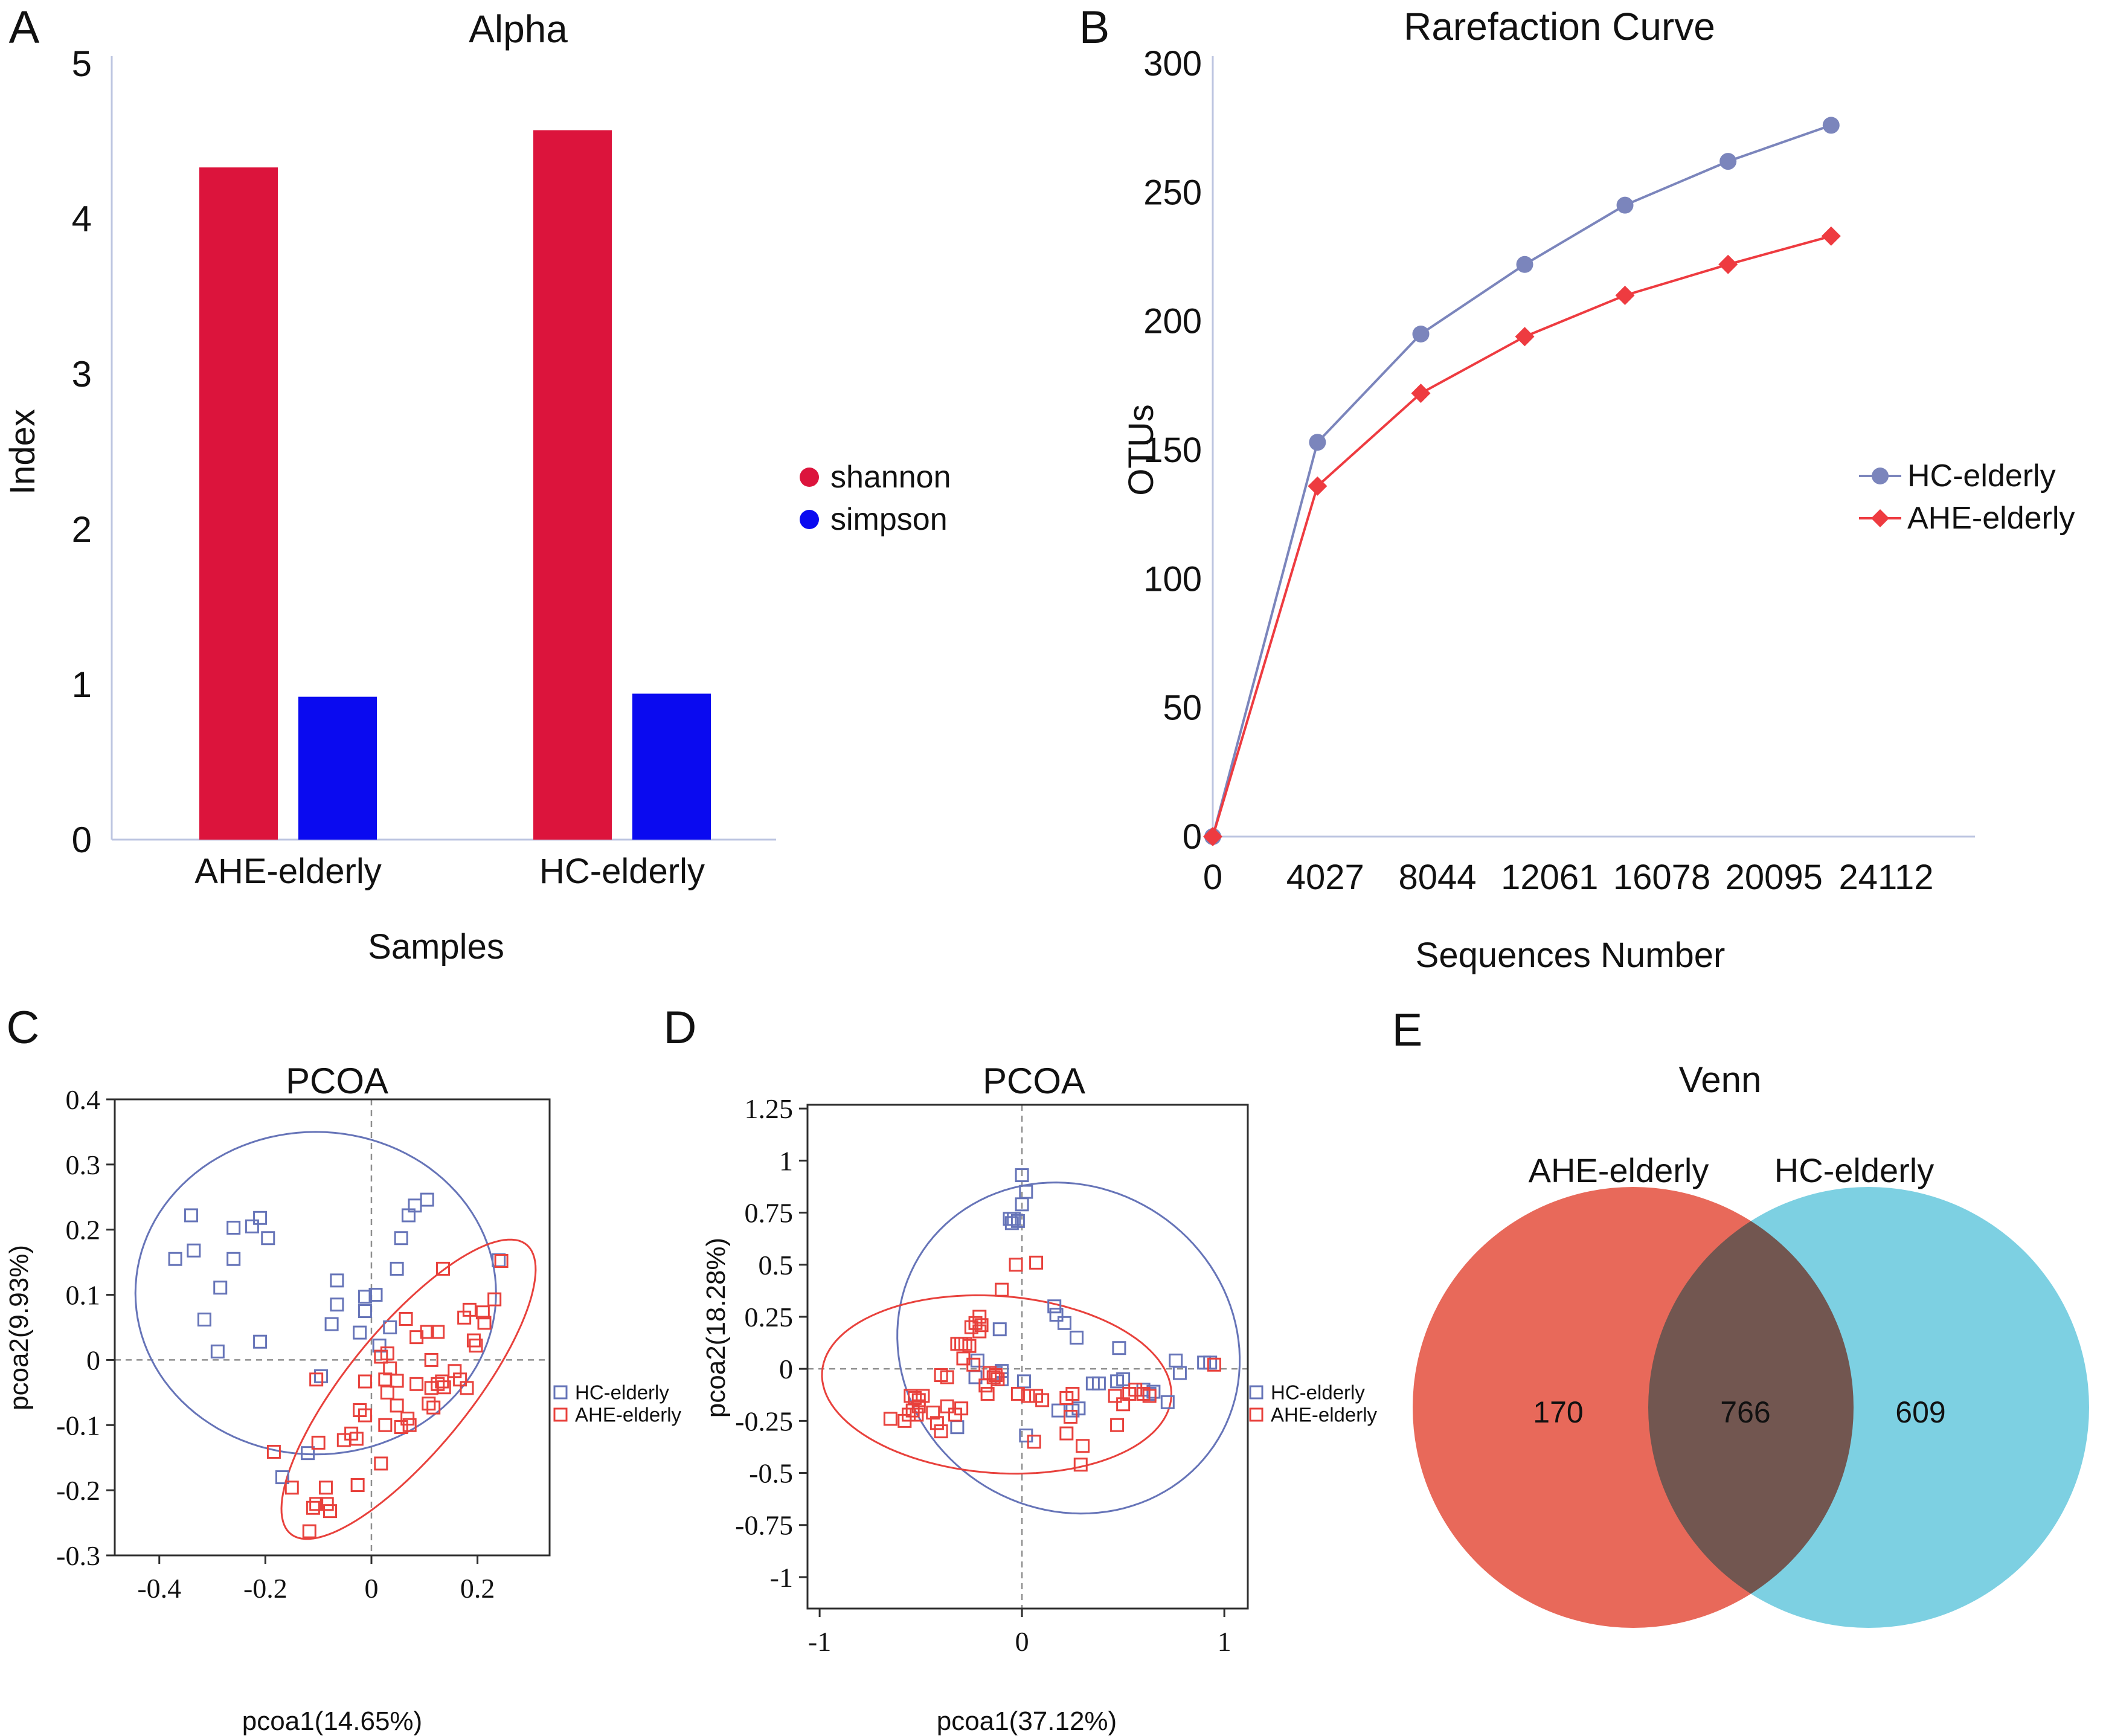 The image size is (2103, 1736). I want to click on legend-ahe-marker, so click(1880, 518).